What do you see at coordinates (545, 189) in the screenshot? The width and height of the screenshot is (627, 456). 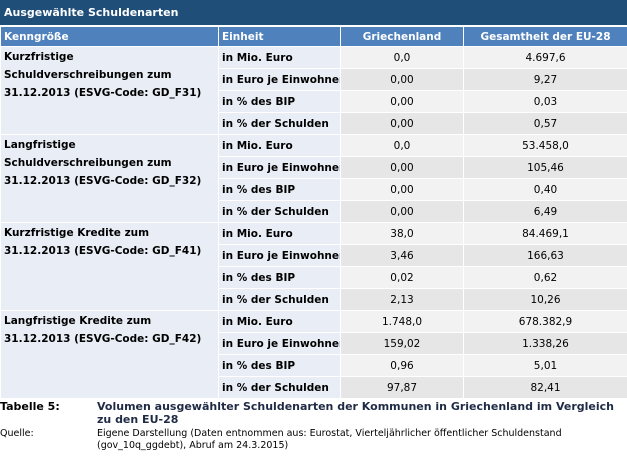 I see `eu28-cell: 0,40` at bounding box center [545, 189].